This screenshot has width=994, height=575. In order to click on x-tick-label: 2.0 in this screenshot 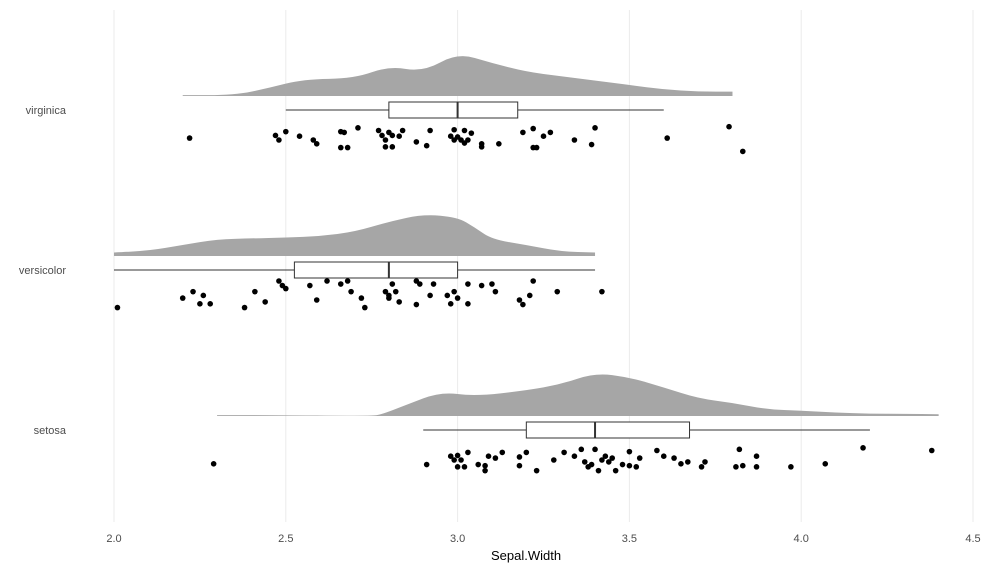, I will do `click(113, 539)`.